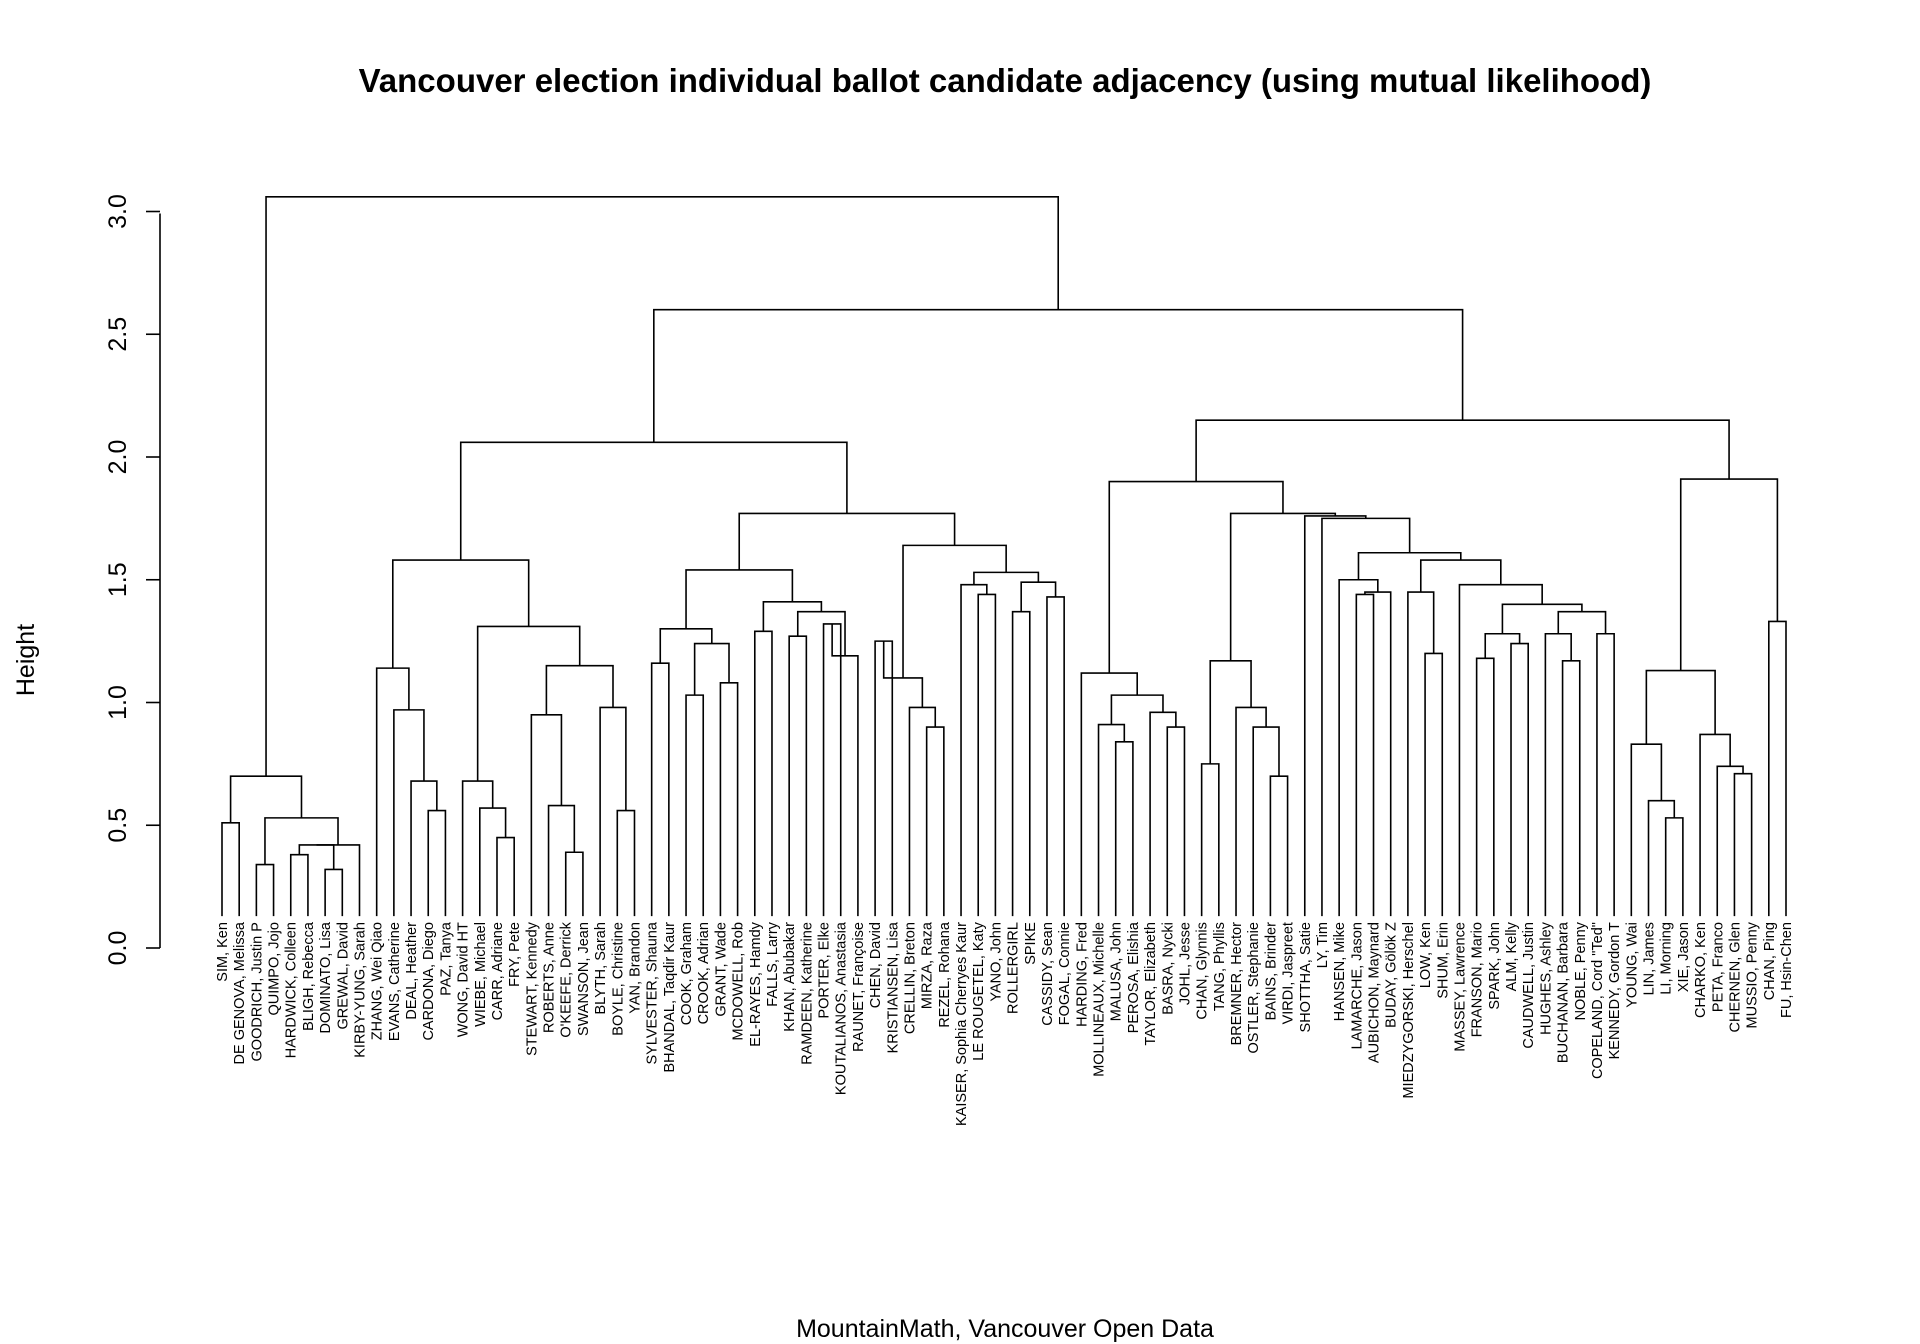 Image resolution: width=1920 pixels, height=1344 pixels. I want to click on leaf-label: HUGHES, Ashley, so click(1546, 978).